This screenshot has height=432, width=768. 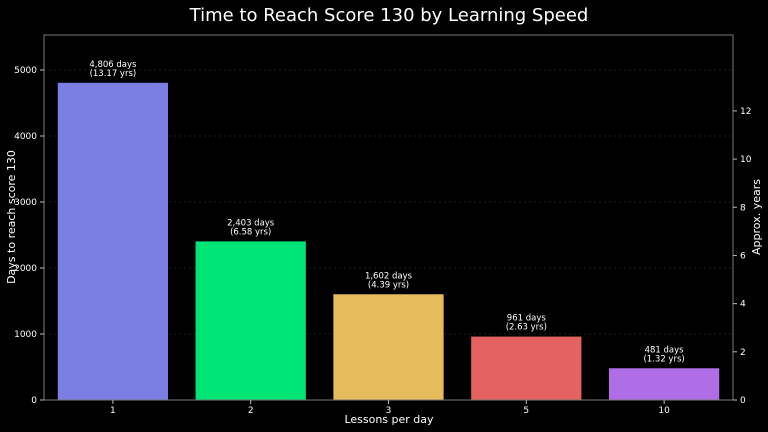 What do you see at coordinates (527, 319) in the screenshot?
I see `bar-value-label: 961 days` at bounding box center [527, 319].